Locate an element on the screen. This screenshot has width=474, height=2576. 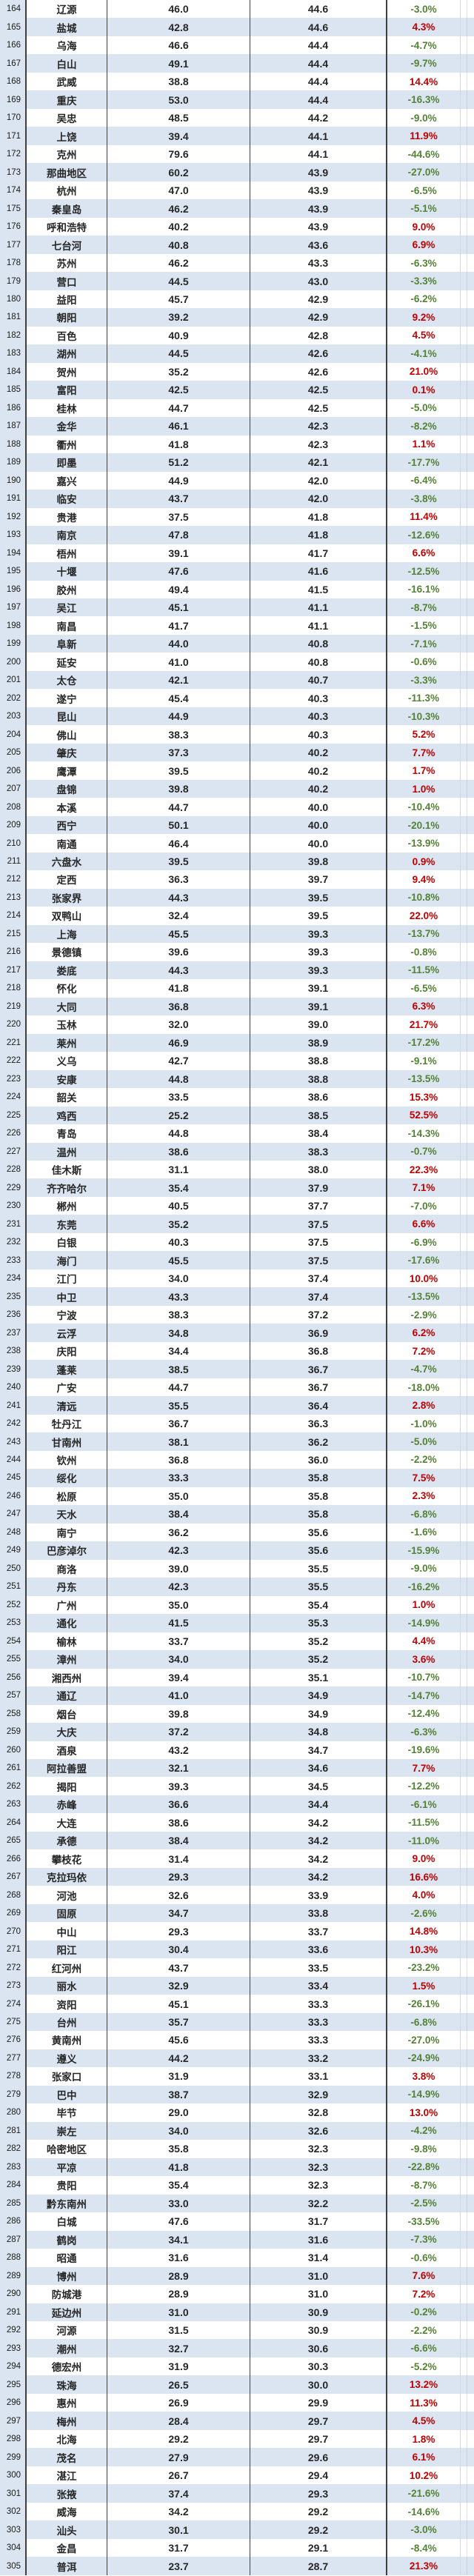
current-value-cell: 32.9 is located at coordinates (178, 1986).